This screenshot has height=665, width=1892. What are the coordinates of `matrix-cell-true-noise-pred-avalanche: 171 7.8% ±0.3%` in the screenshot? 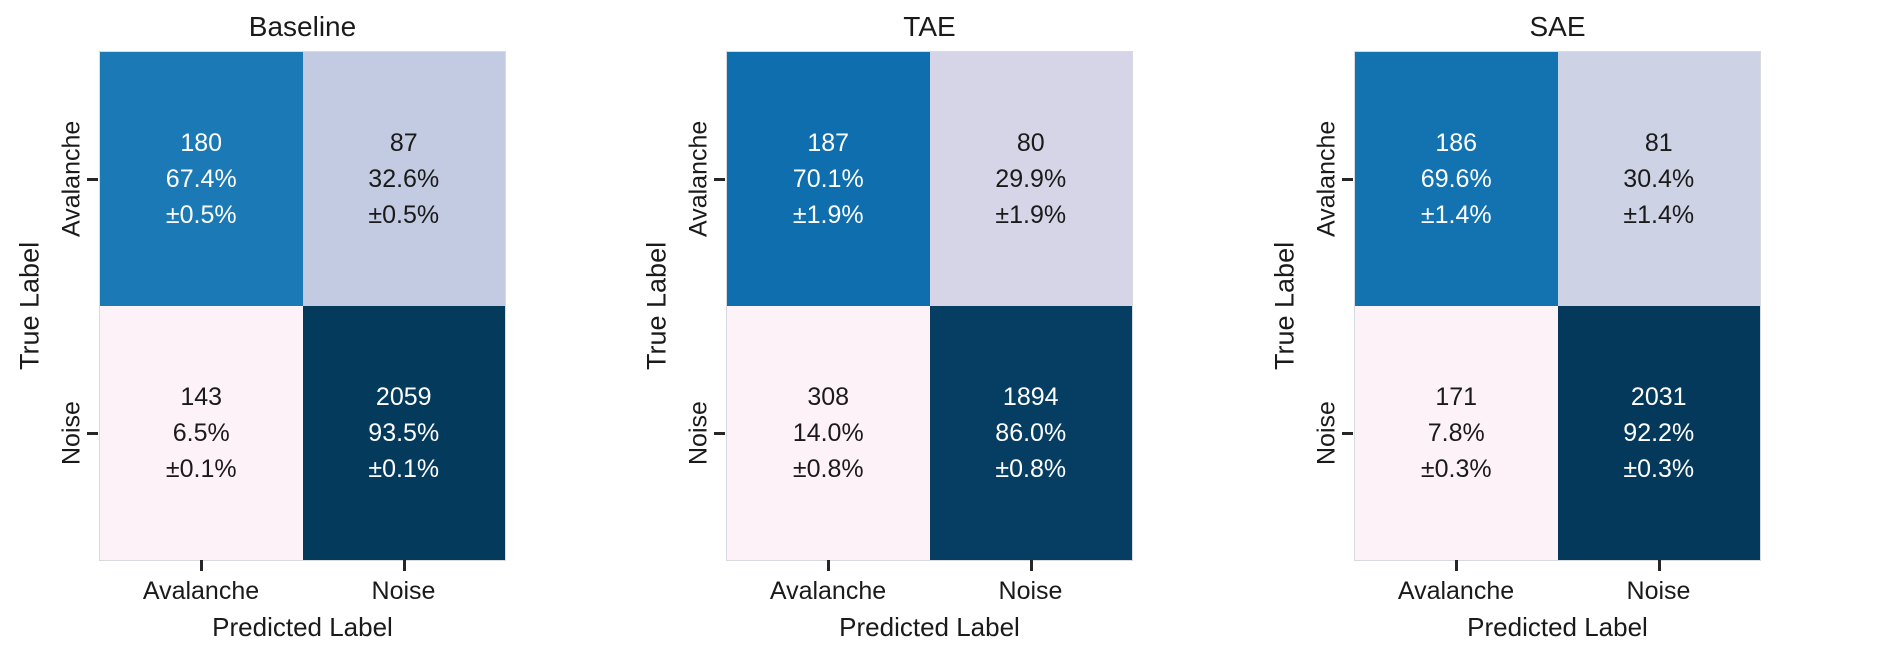 It's located at (1456, 433).